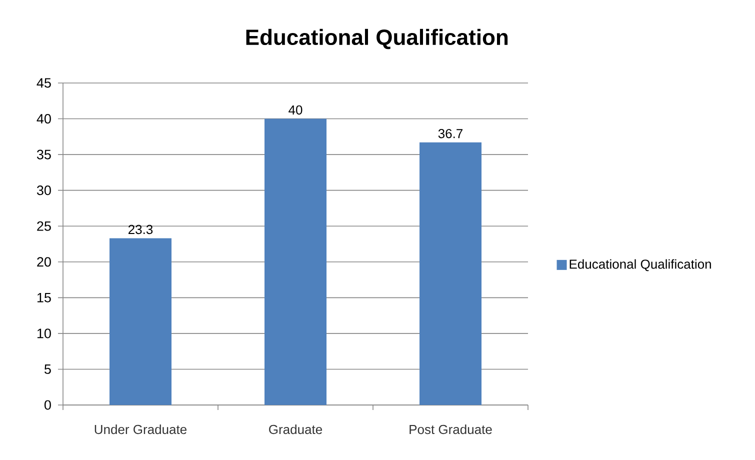 This screenshot has width=755, height=460. What do you see at coordinates (44, 333) in the screenshot?
I see `y-tick-label: 10` at bounding box center [44, 333].